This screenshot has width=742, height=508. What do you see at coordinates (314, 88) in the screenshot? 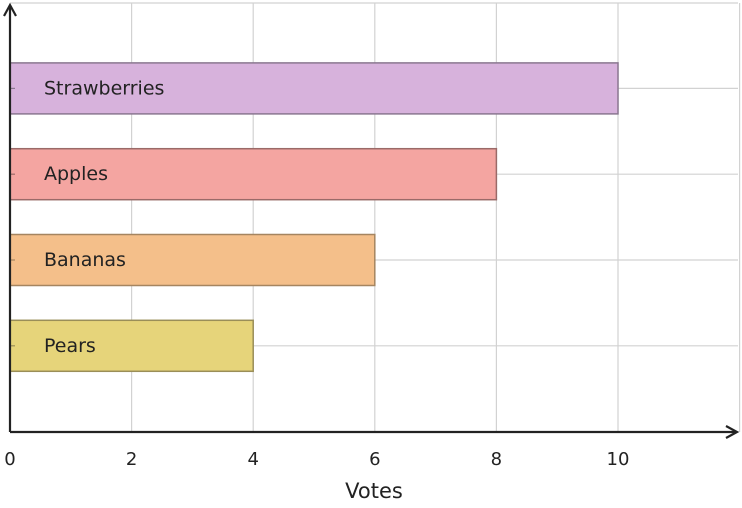
I see `bar-strawberries` at bounding box center [314, 88].